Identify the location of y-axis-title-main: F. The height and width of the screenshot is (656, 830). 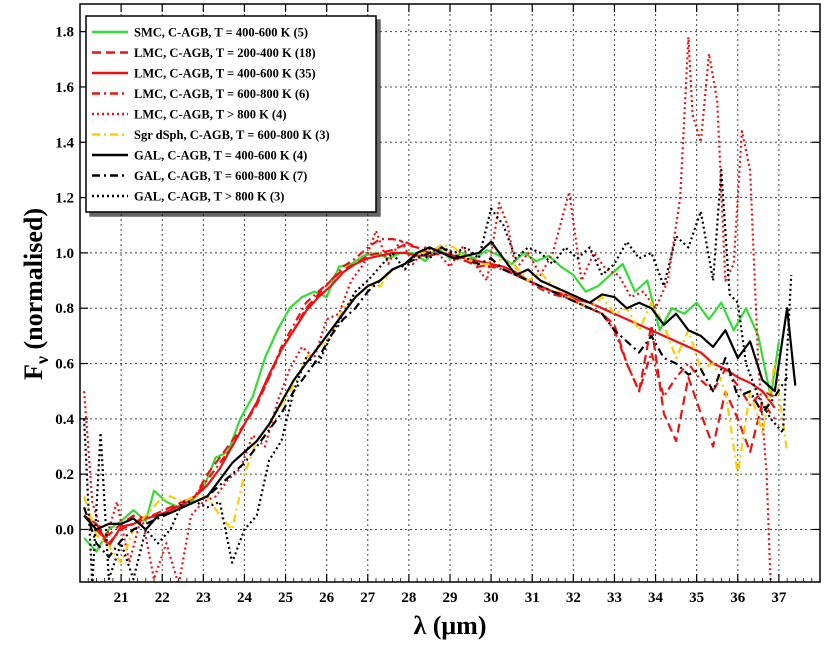
(33, 372).